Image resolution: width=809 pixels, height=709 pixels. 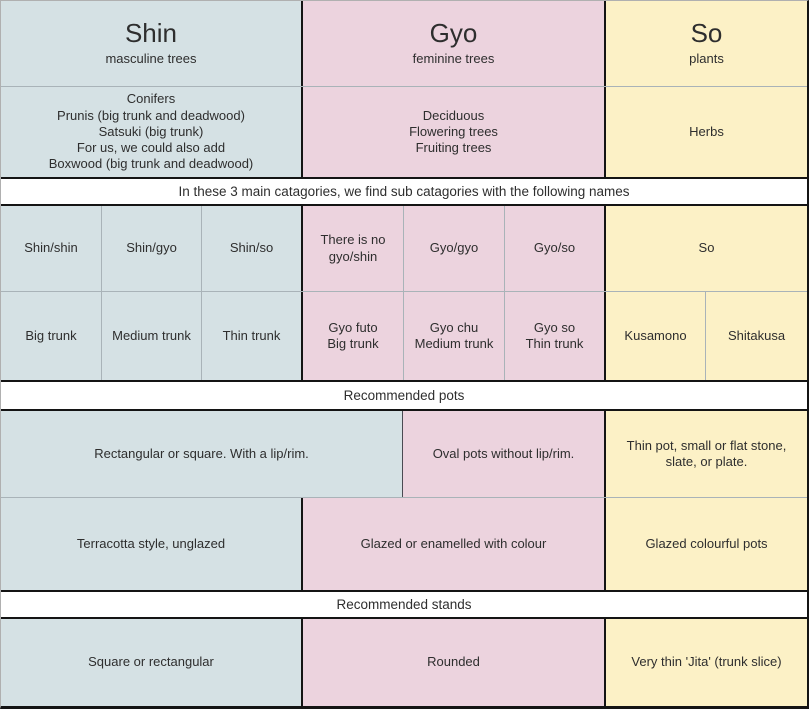 I want to click on shin-title: Shin, so click(x=151, y=33).